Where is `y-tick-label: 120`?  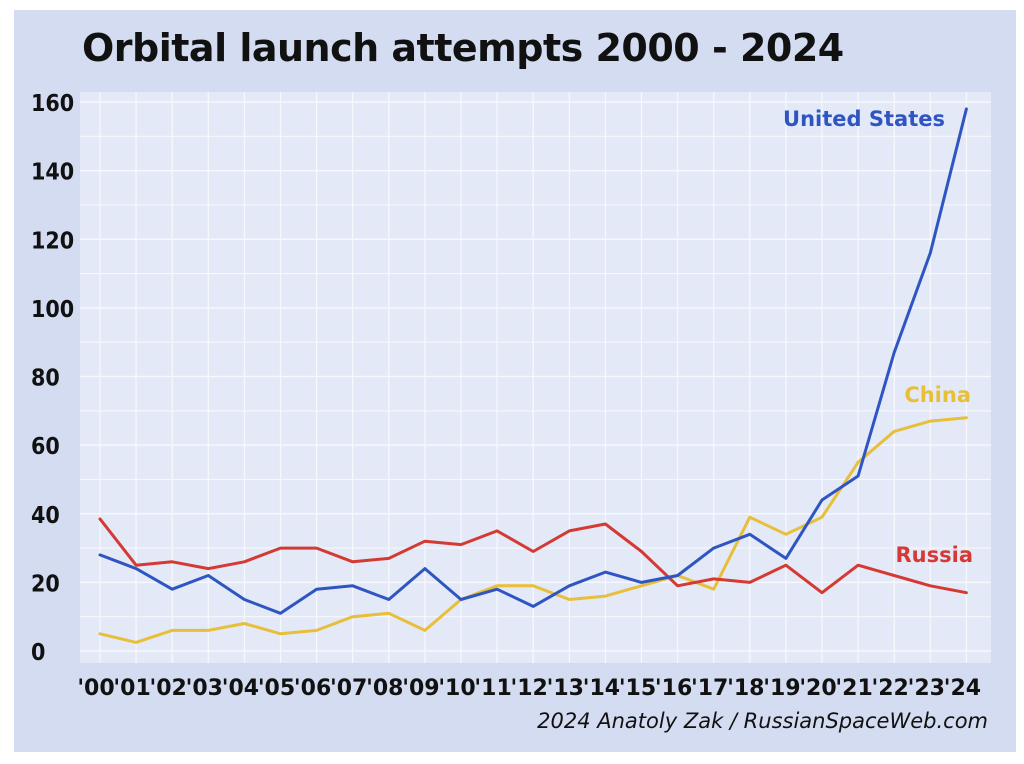 y-tick-label: 120 is located at coordinates (52, 241).